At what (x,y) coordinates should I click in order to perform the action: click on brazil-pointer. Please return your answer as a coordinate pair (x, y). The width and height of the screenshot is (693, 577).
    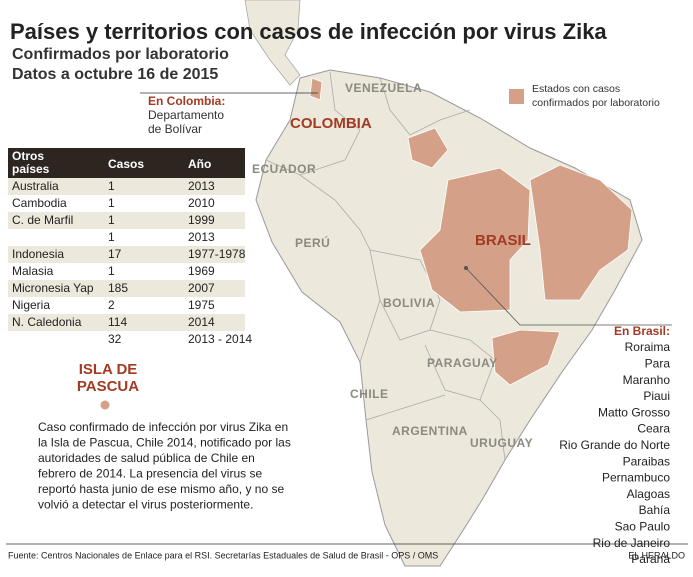
    Looking at the image, I should click on (568, 296).